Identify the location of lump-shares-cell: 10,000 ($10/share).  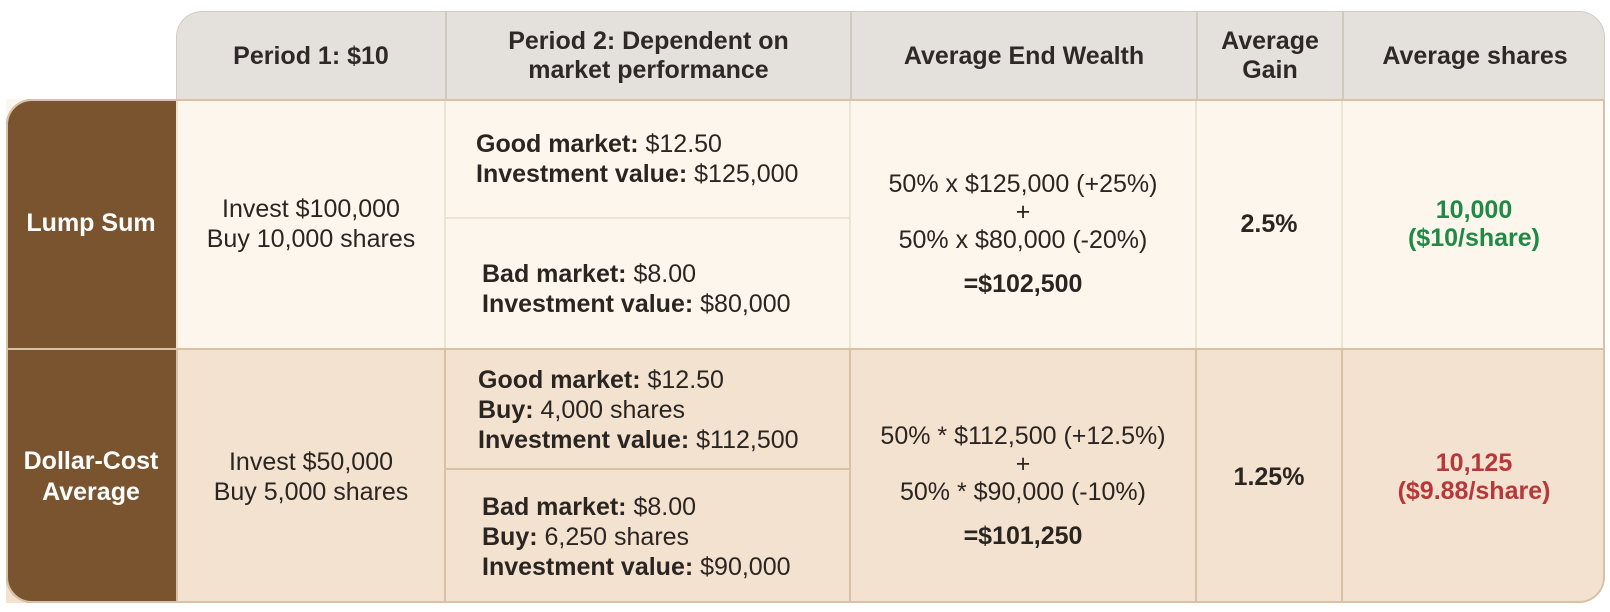
(1473, 223).